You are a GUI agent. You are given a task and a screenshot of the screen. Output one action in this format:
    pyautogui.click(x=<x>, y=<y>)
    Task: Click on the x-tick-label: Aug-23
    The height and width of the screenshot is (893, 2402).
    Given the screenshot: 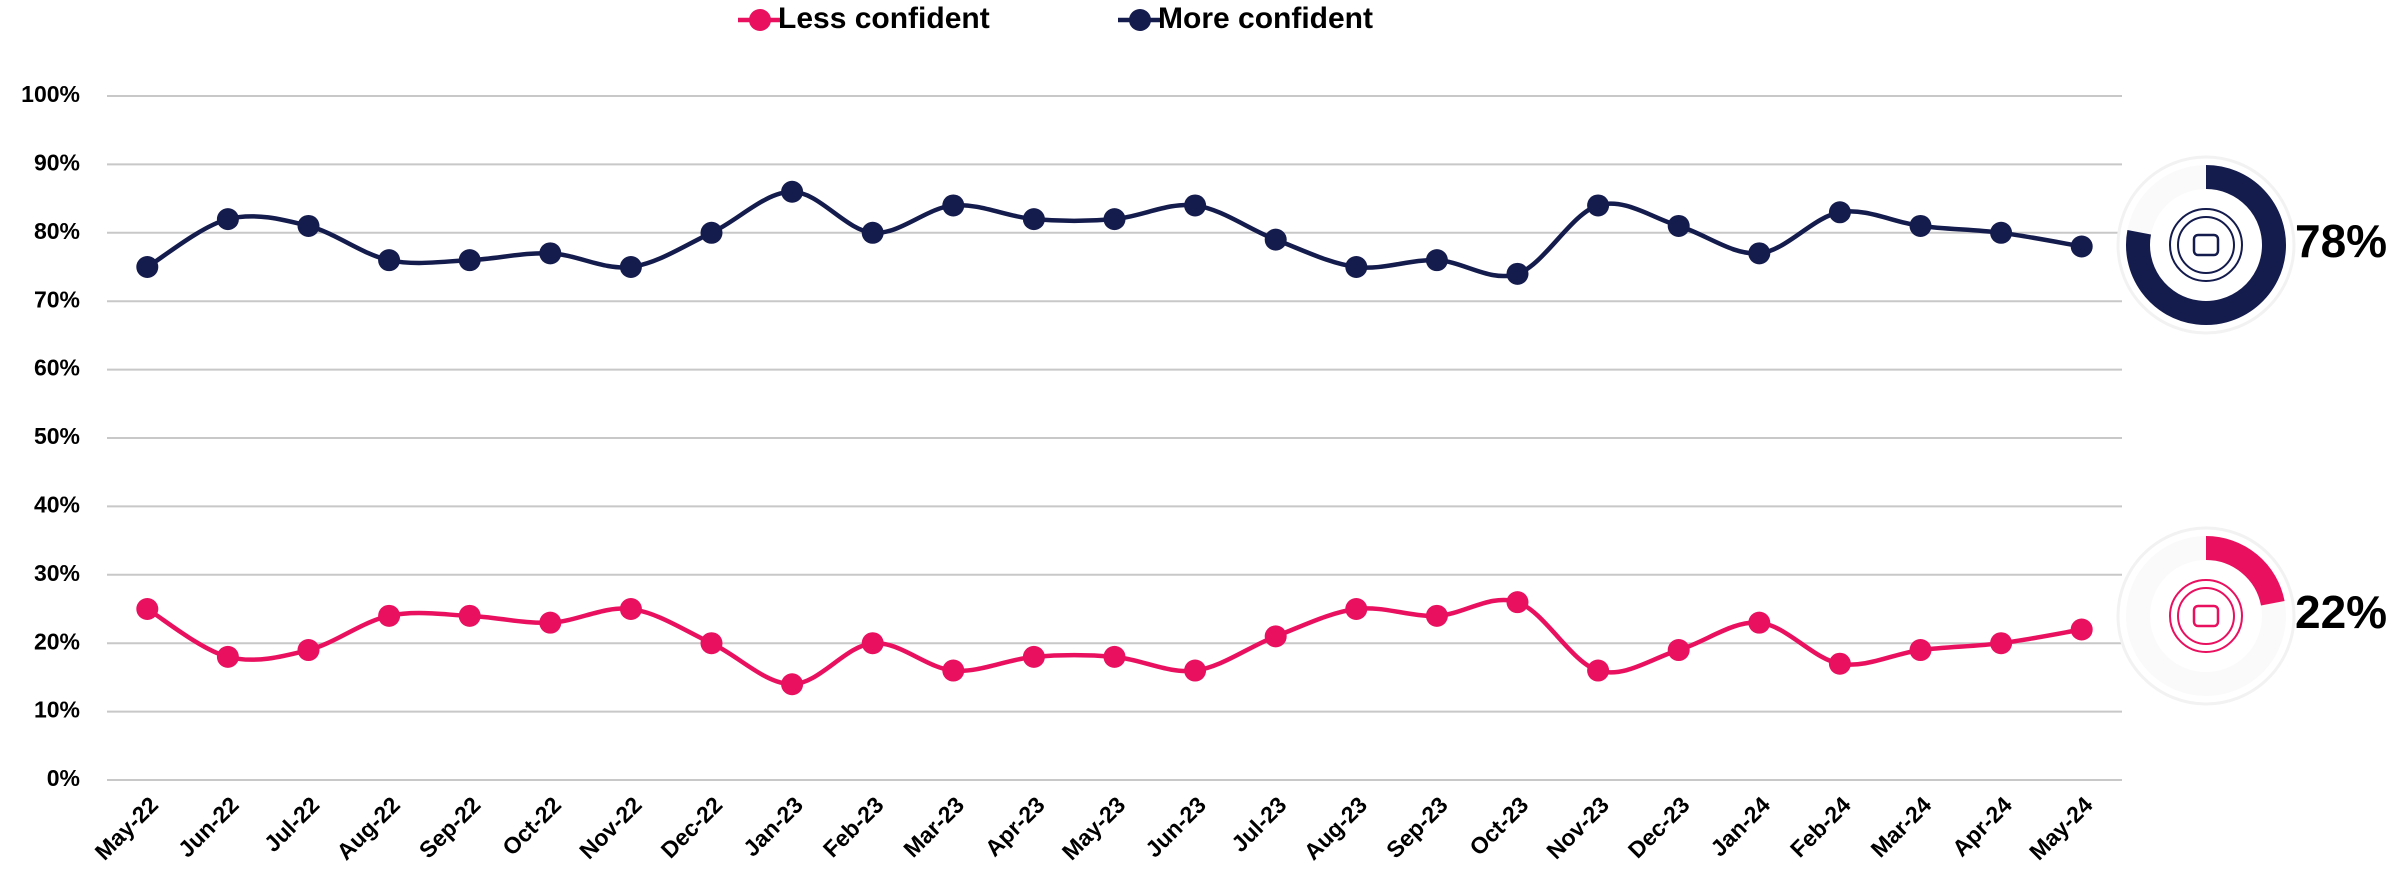 What is the action you would take?
    pyautogui.click(x=1336, y=828)
    